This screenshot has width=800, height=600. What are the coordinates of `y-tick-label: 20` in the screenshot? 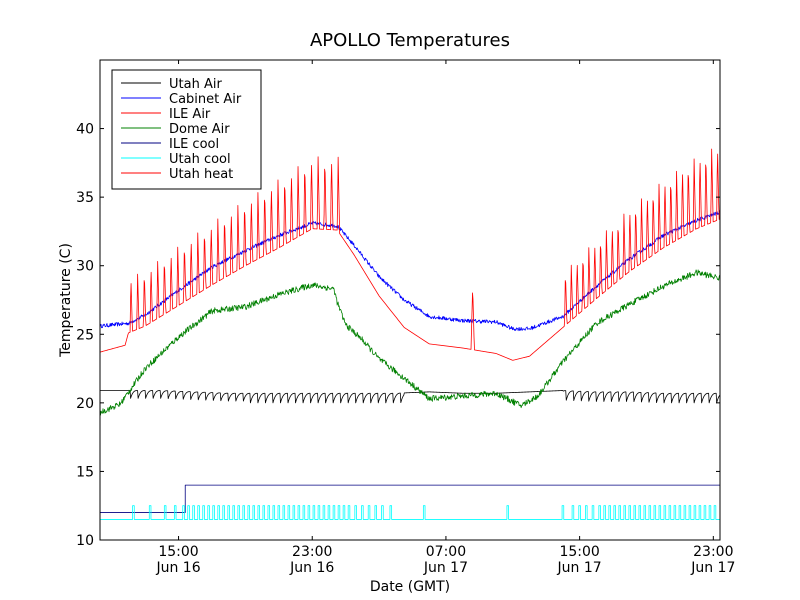 It's located at (85, 404).